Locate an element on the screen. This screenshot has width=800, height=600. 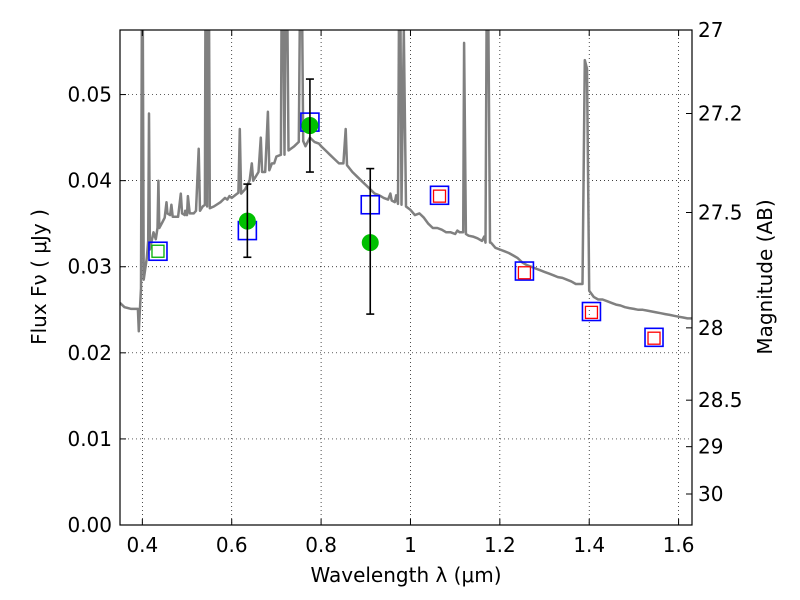
y2-tick-label: 28.5 is located at coordinates (720, 400).